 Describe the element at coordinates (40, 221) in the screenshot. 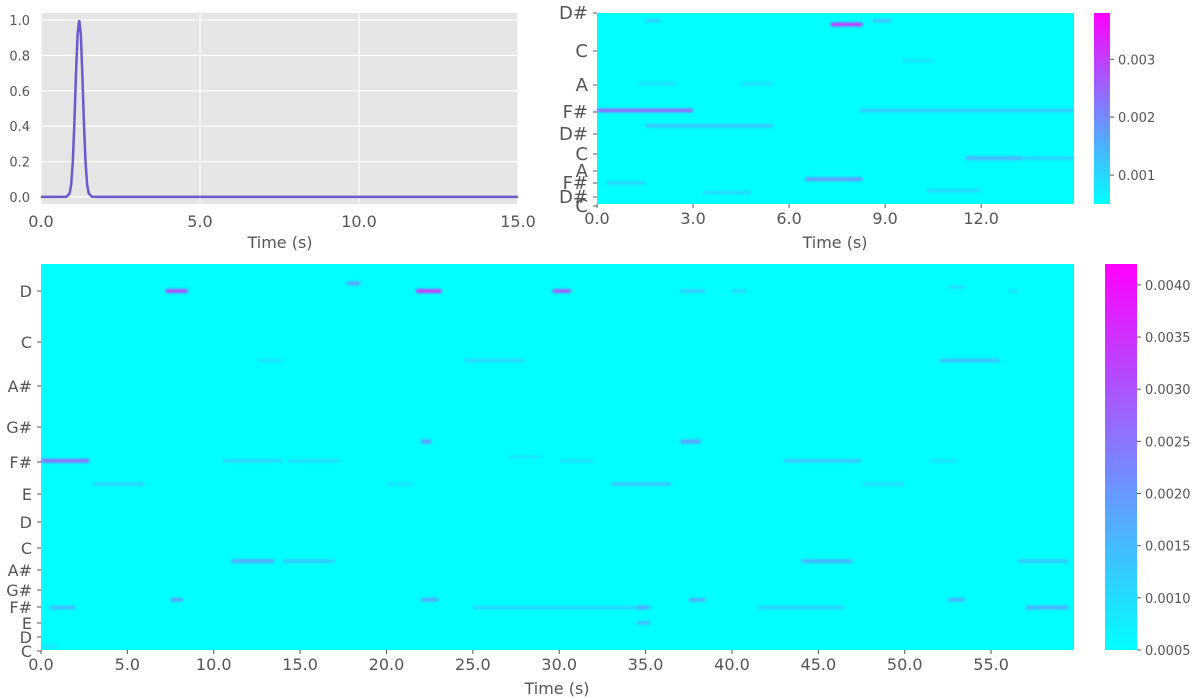

I see `window-x-tick-label: 0.0` at that location.